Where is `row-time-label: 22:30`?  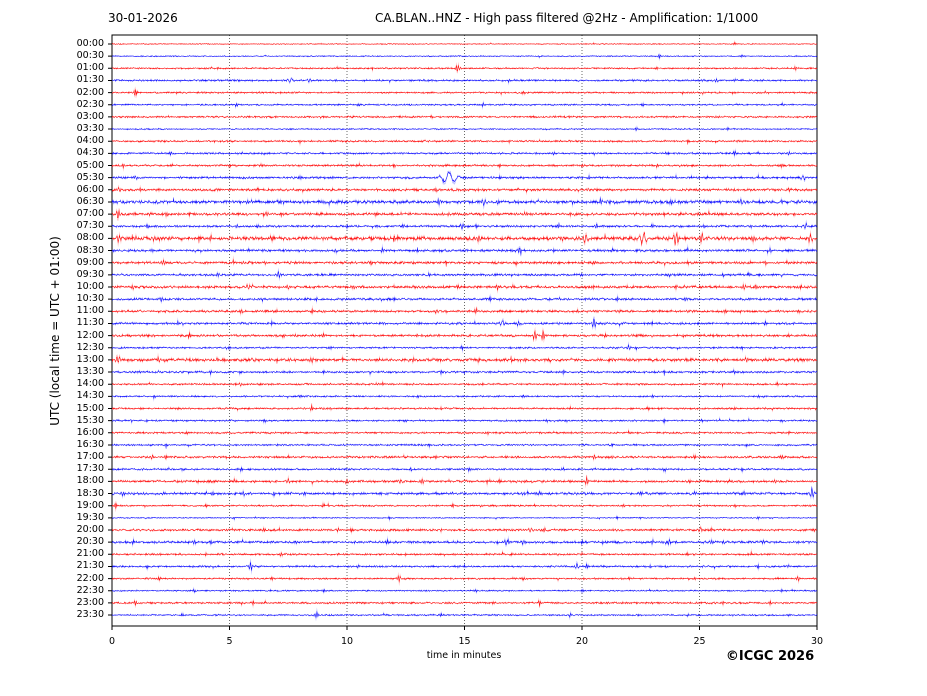 row-time-label: 22:30 is located at coordinates (90, 590).